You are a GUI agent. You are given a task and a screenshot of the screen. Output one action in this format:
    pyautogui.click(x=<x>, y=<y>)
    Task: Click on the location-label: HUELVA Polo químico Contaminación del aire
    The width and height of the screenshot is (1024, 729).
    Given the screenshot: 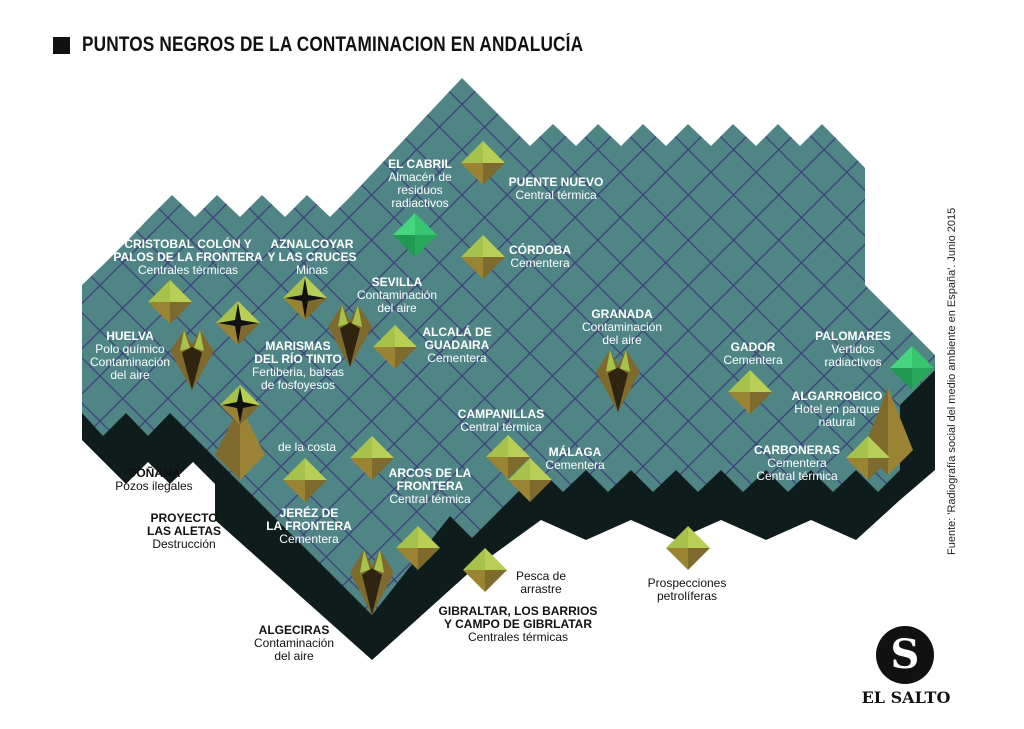 What is the action you would take?
    pyautogui.click(x=130, y=356)
    